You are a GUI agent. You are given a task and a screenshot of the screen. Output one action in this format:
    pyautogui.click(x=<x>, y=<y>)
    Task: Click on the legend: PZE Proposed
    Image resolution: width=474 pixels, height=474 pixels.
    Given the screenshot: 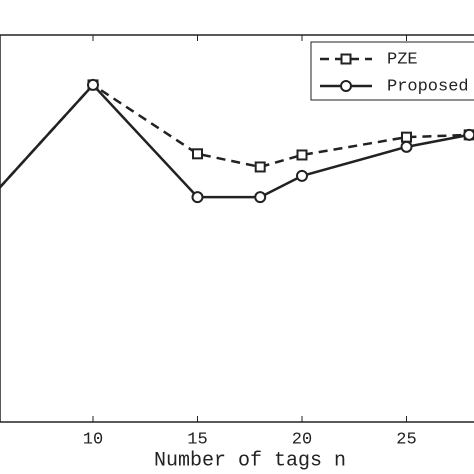 What is the action you would take?
    pyautogui.click(x=392, y=71)
    